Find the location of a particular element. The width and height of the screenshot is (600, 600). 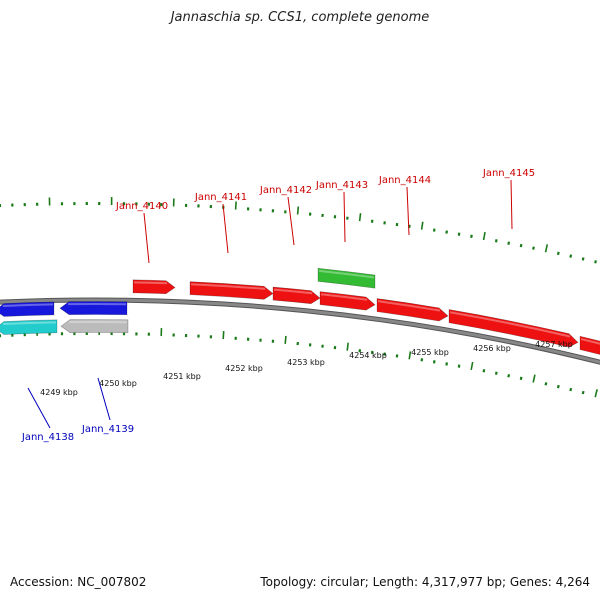

gene-track is located at coordinates (300, 311).